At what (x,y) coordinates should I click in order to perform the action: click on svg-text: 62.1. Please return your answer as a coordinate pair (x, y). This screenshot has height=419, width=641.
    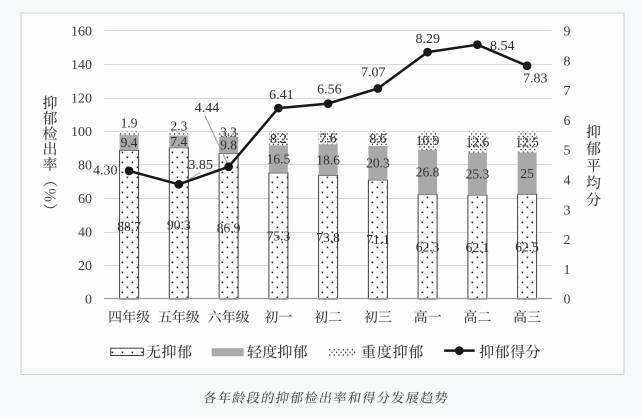
    Looking at the image, I should click on (478, 247).